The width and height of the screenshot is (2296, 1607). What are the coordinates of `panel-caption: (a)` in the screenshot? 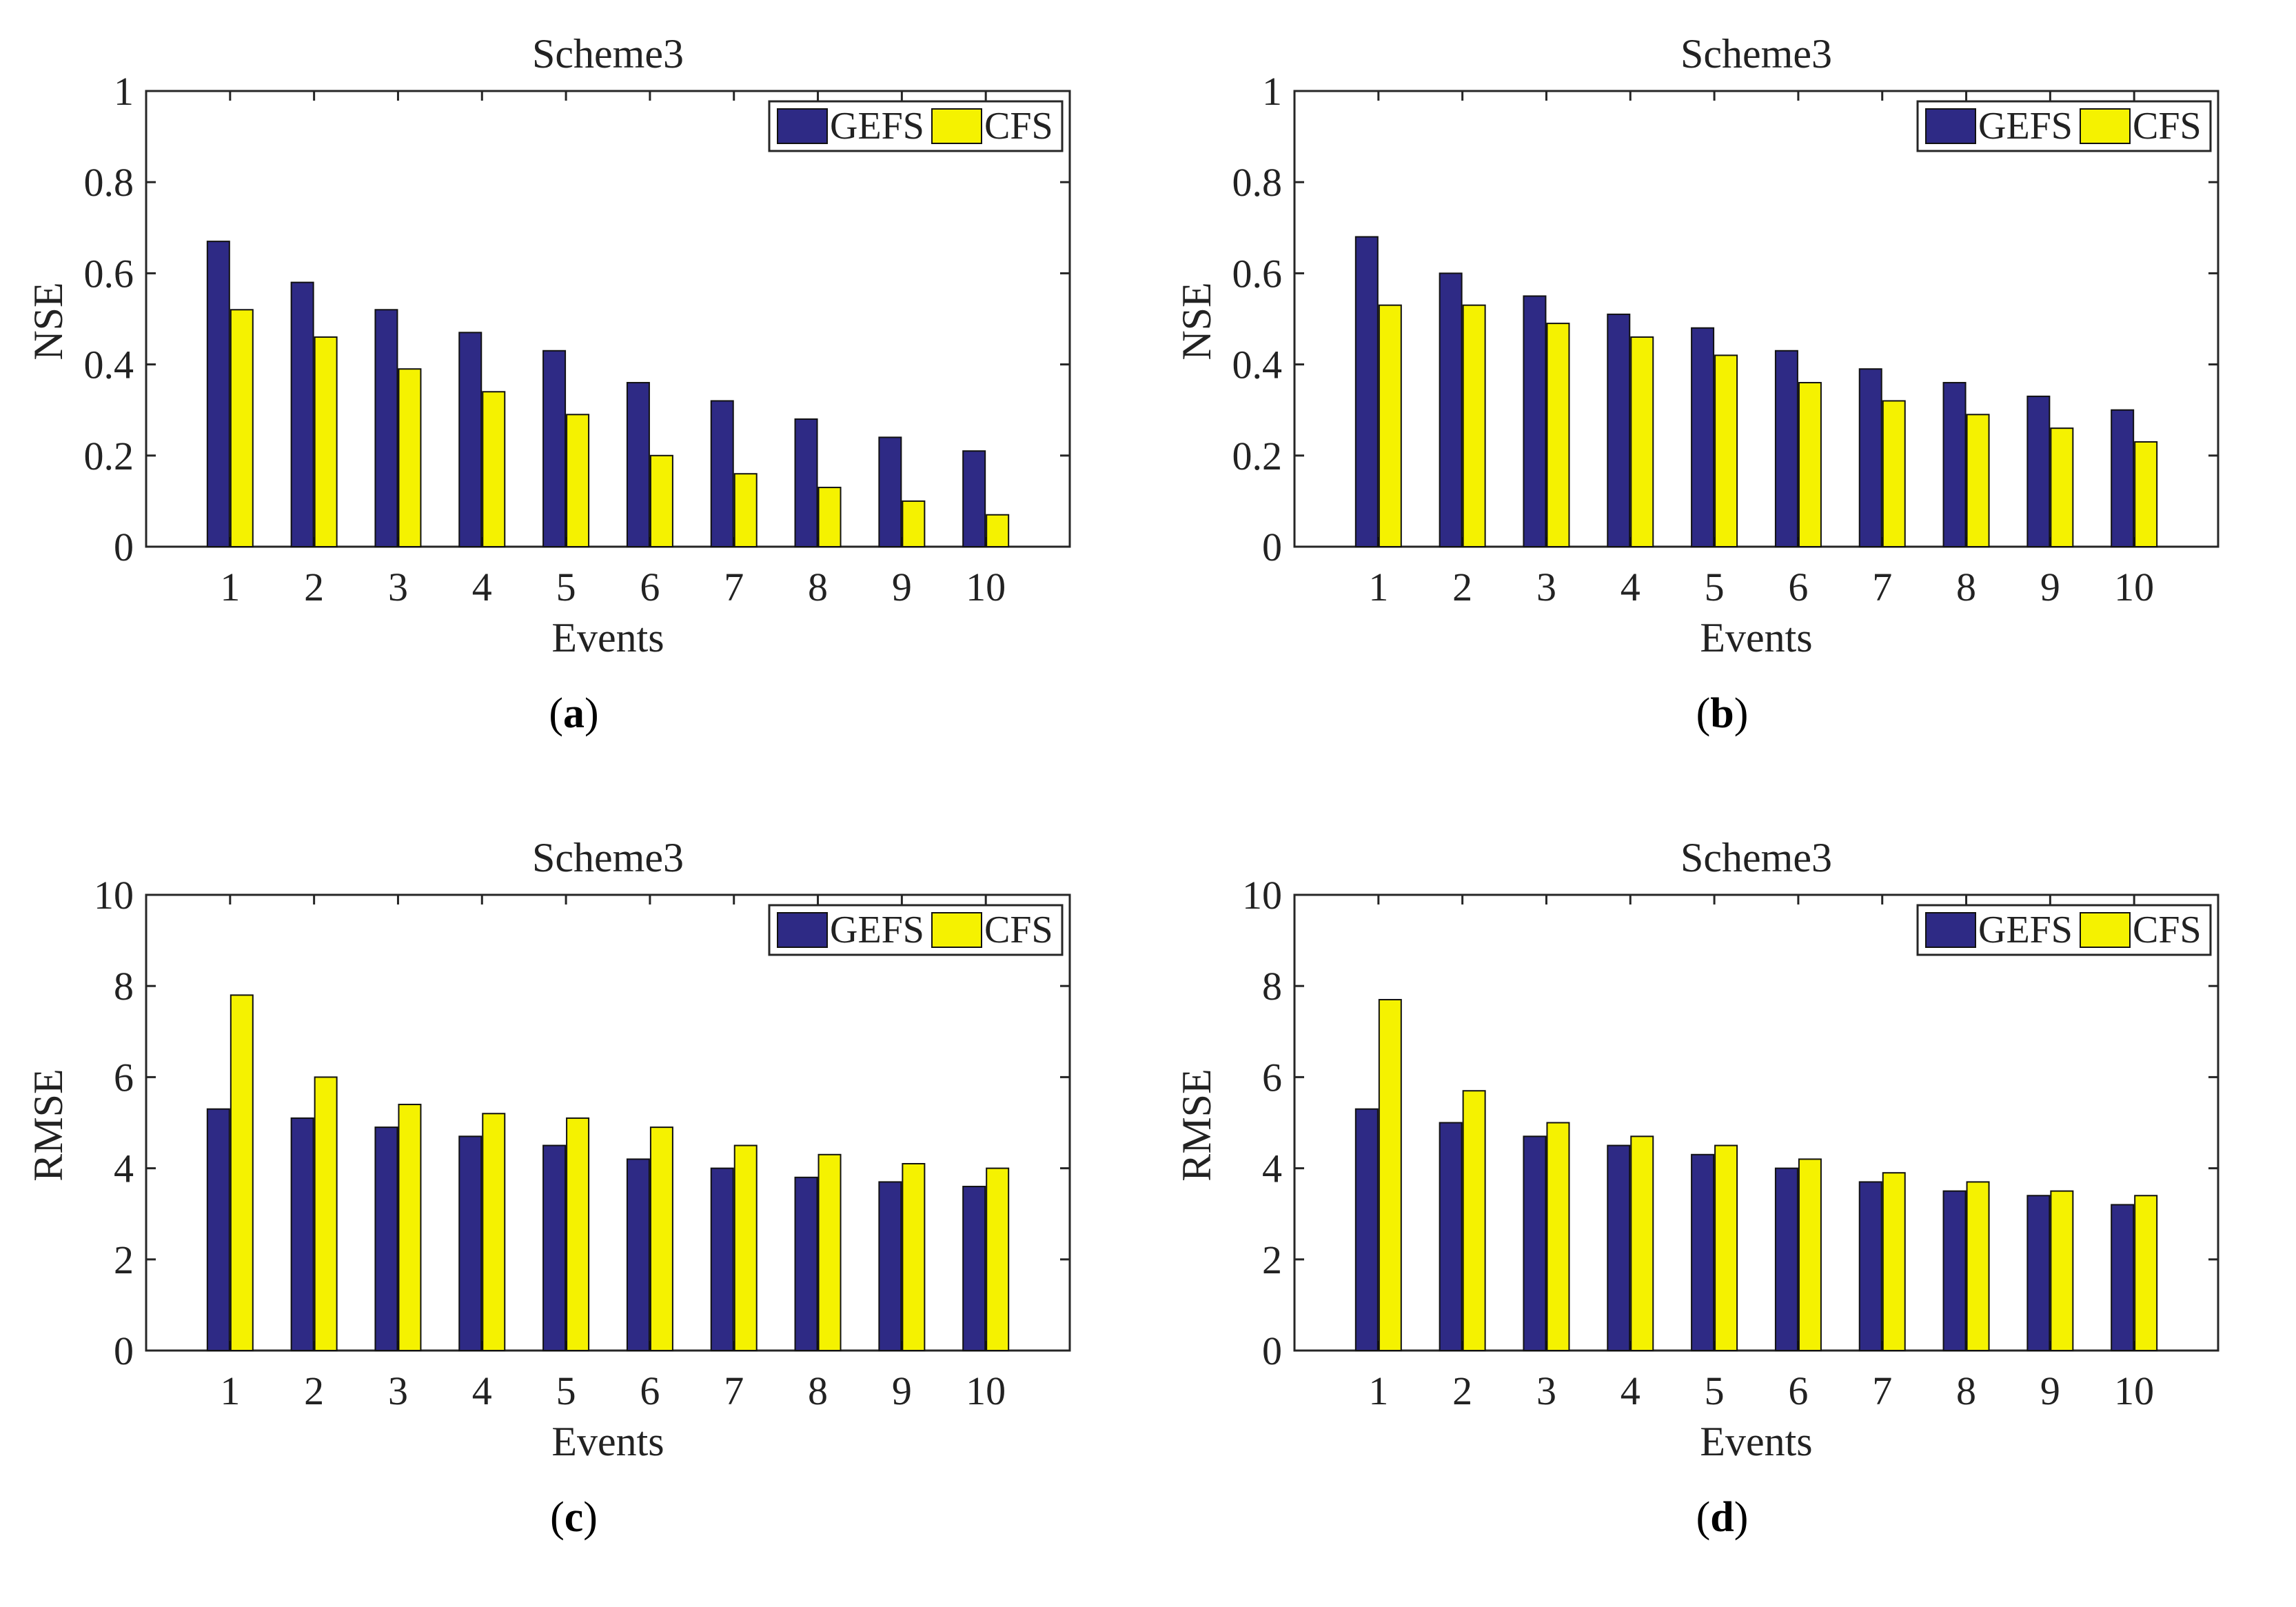 It's located at (574, 714).